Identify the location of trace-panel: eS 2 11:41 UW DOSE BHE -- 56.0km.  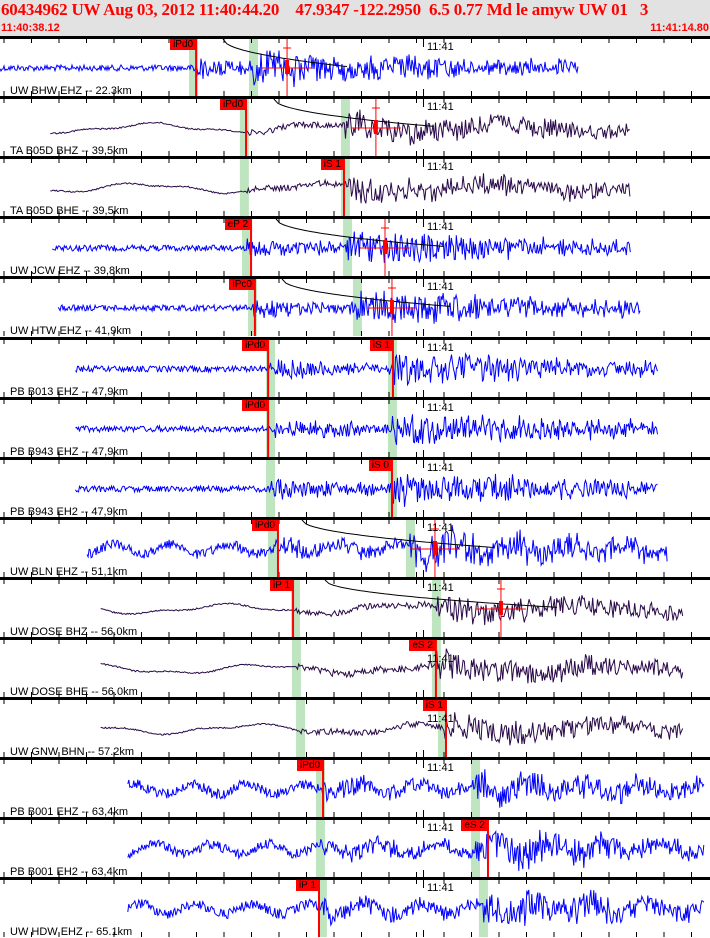
(355, 667).